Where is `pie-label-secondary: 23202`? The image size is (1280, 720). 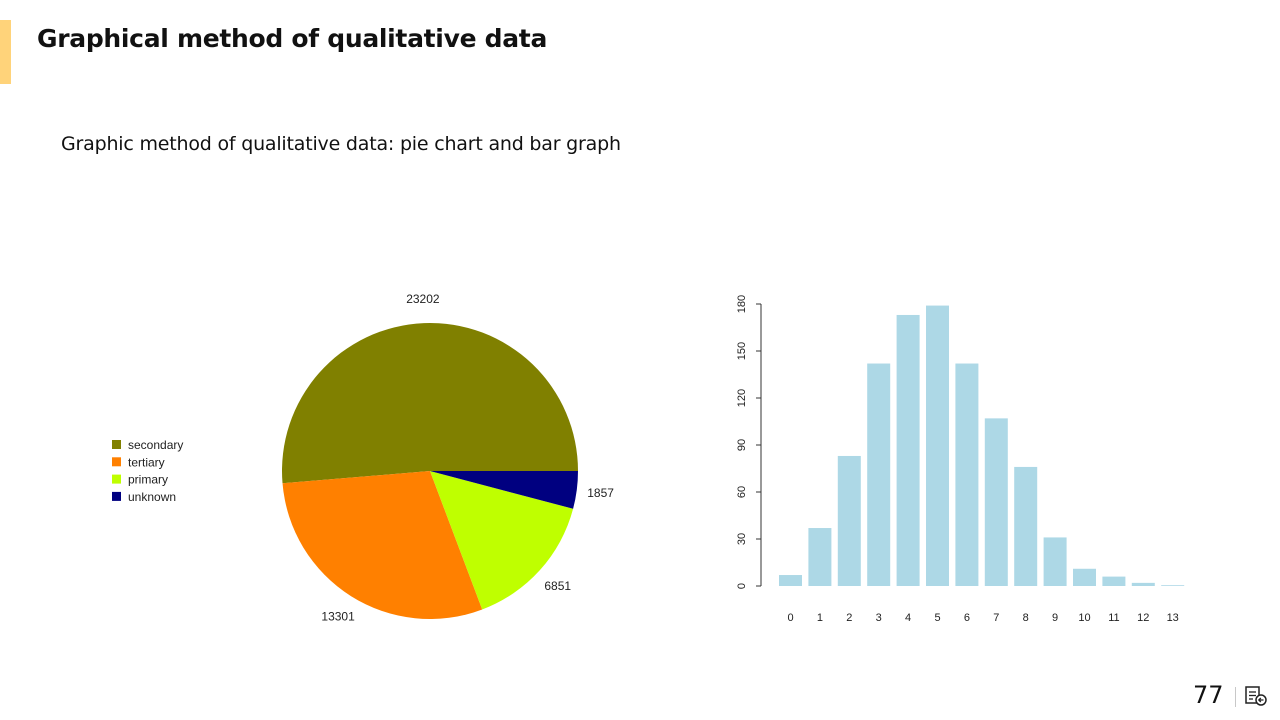
pie-label-secondary: 23202 is located at coordinates (423, 299).